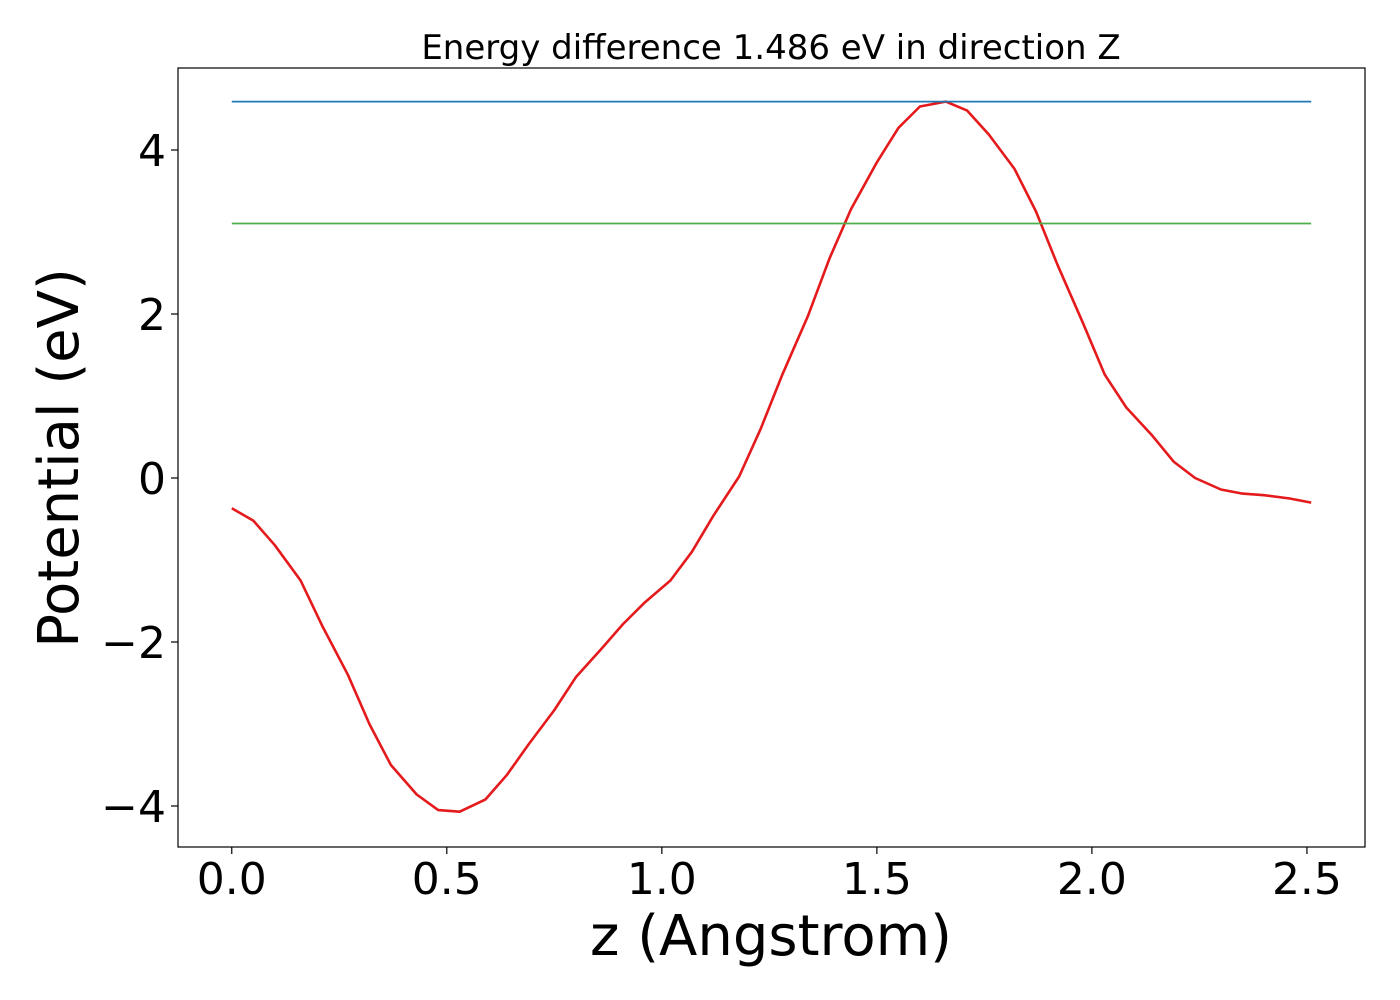 Image resolution: width=1400 pixels, height=1000 pixels. What do you see at coordinates (662, 879) in the screenshot?
I see `x-tick-label: 1.0` at bounding box center [662, 879].